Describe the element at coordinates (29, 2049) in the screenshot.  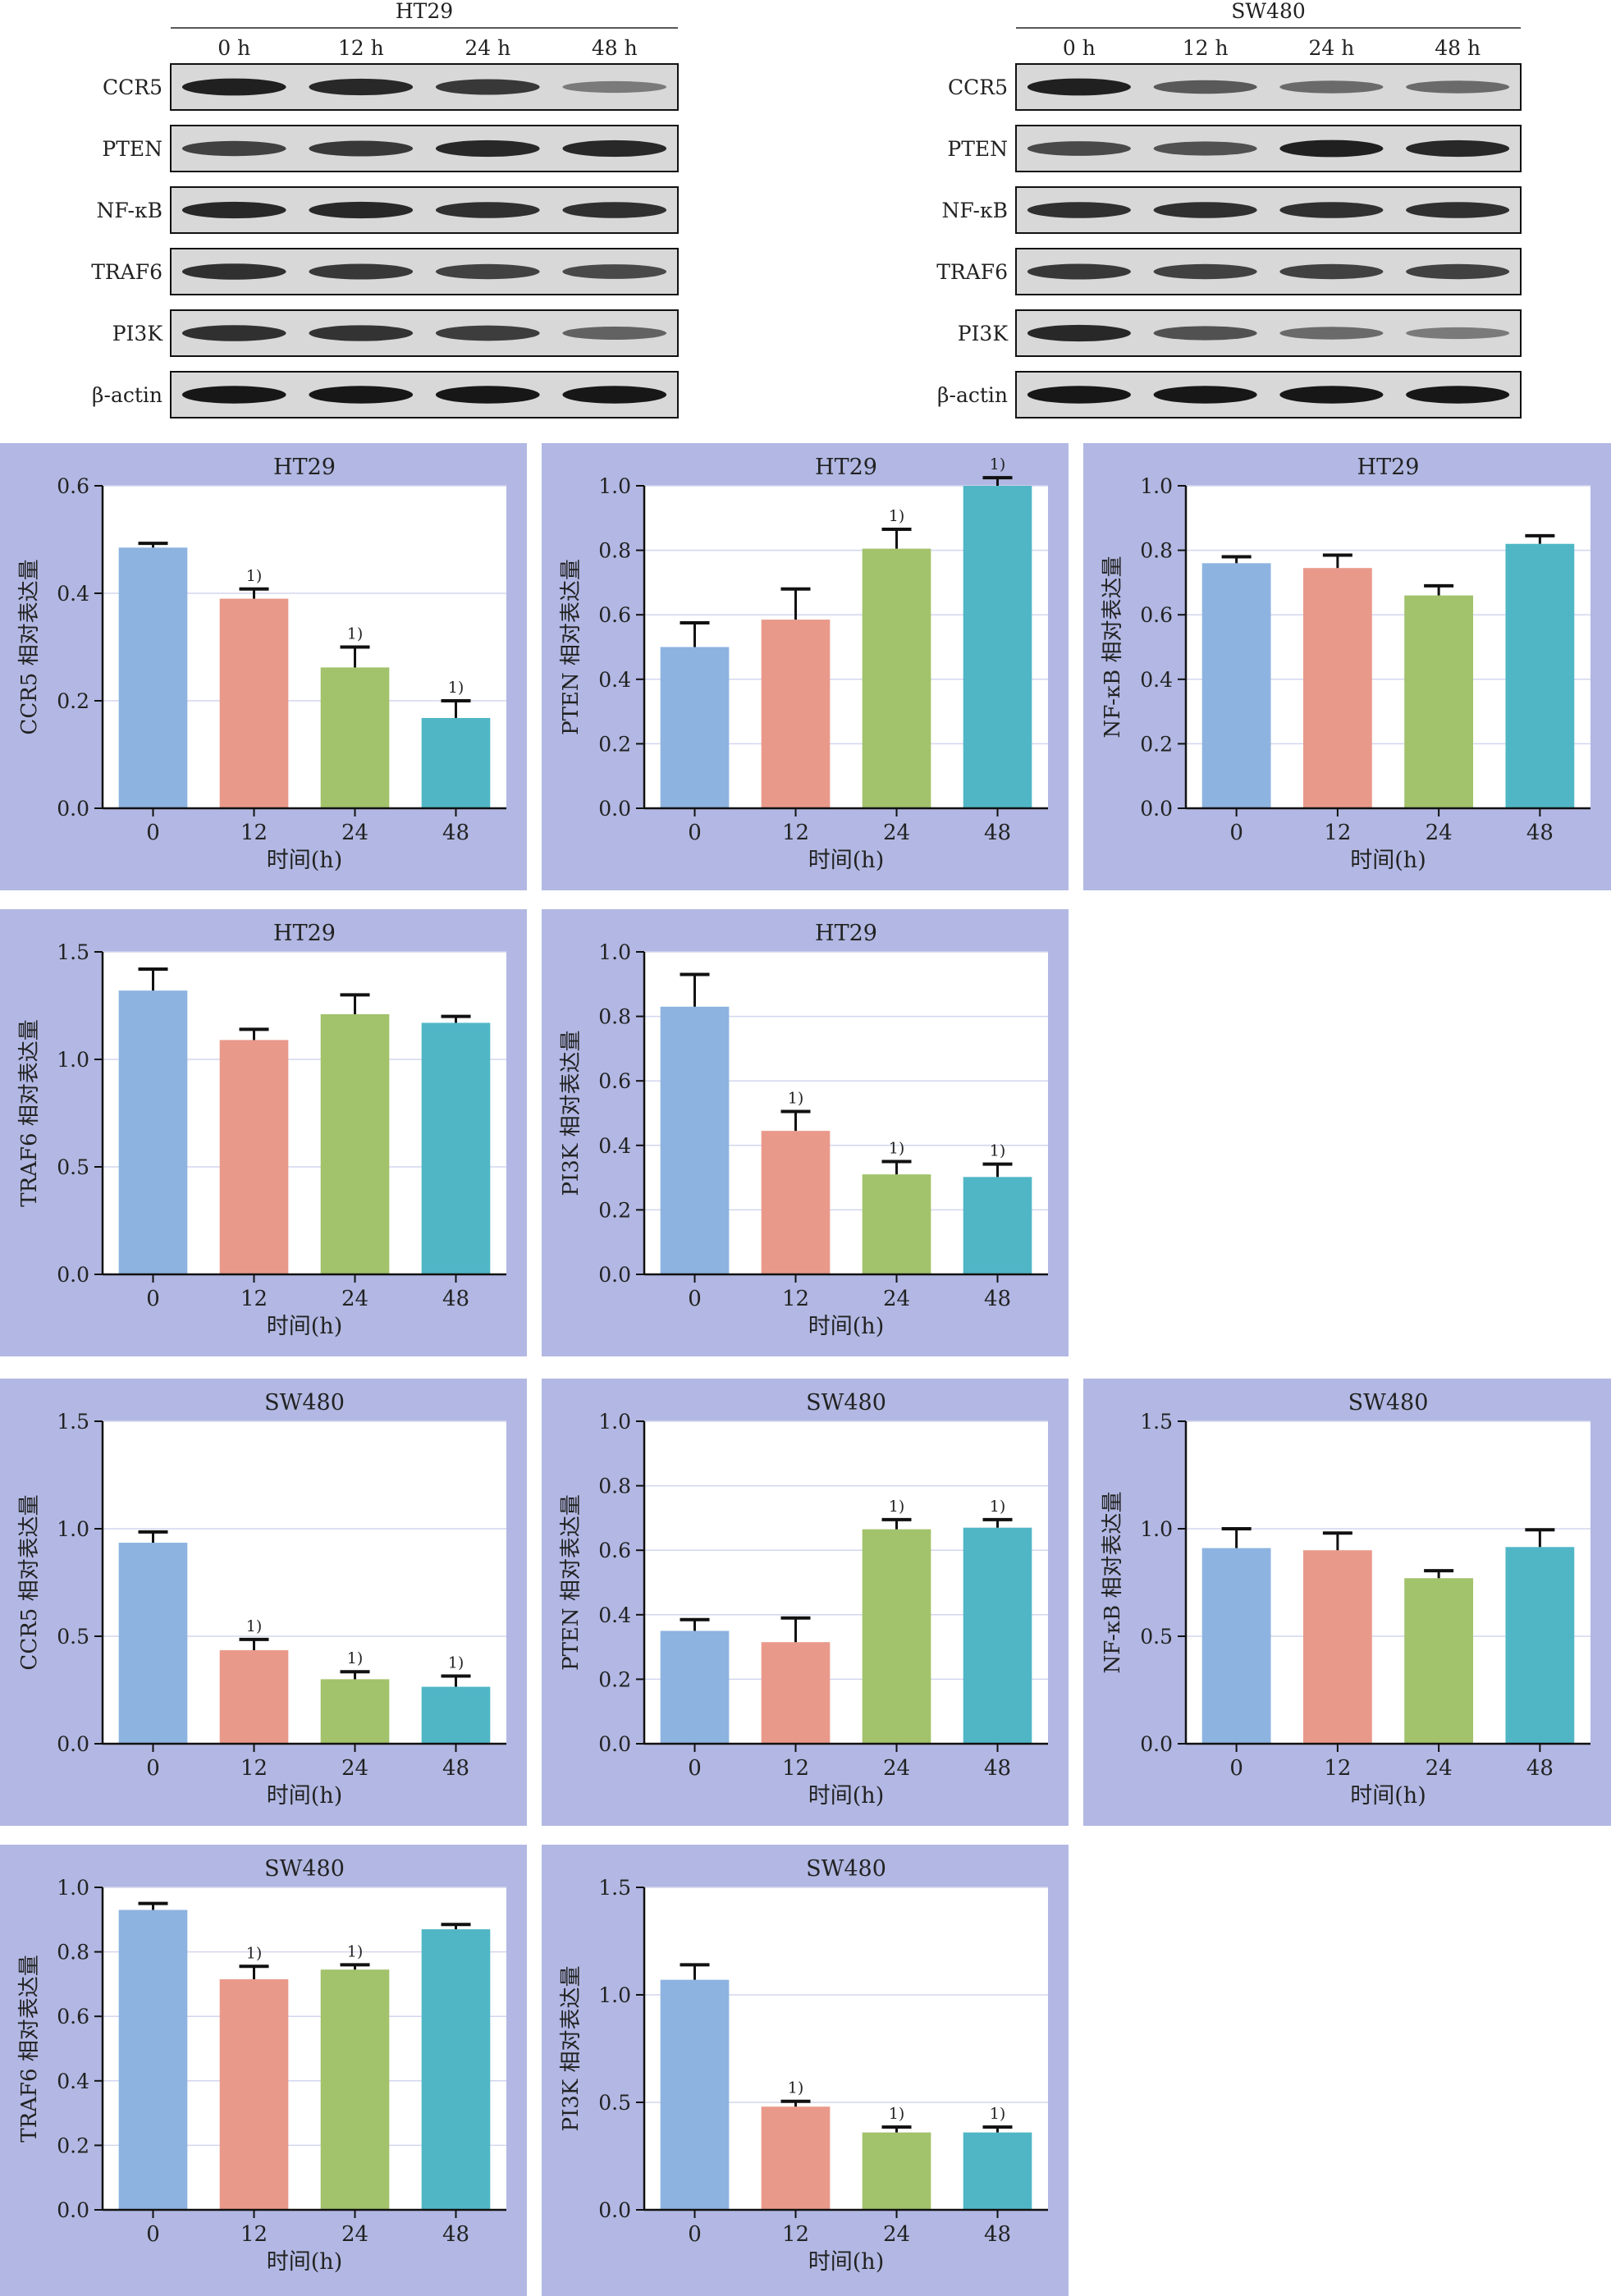
I see `y-axis-label: TRAF6 相对表达量` at that location.